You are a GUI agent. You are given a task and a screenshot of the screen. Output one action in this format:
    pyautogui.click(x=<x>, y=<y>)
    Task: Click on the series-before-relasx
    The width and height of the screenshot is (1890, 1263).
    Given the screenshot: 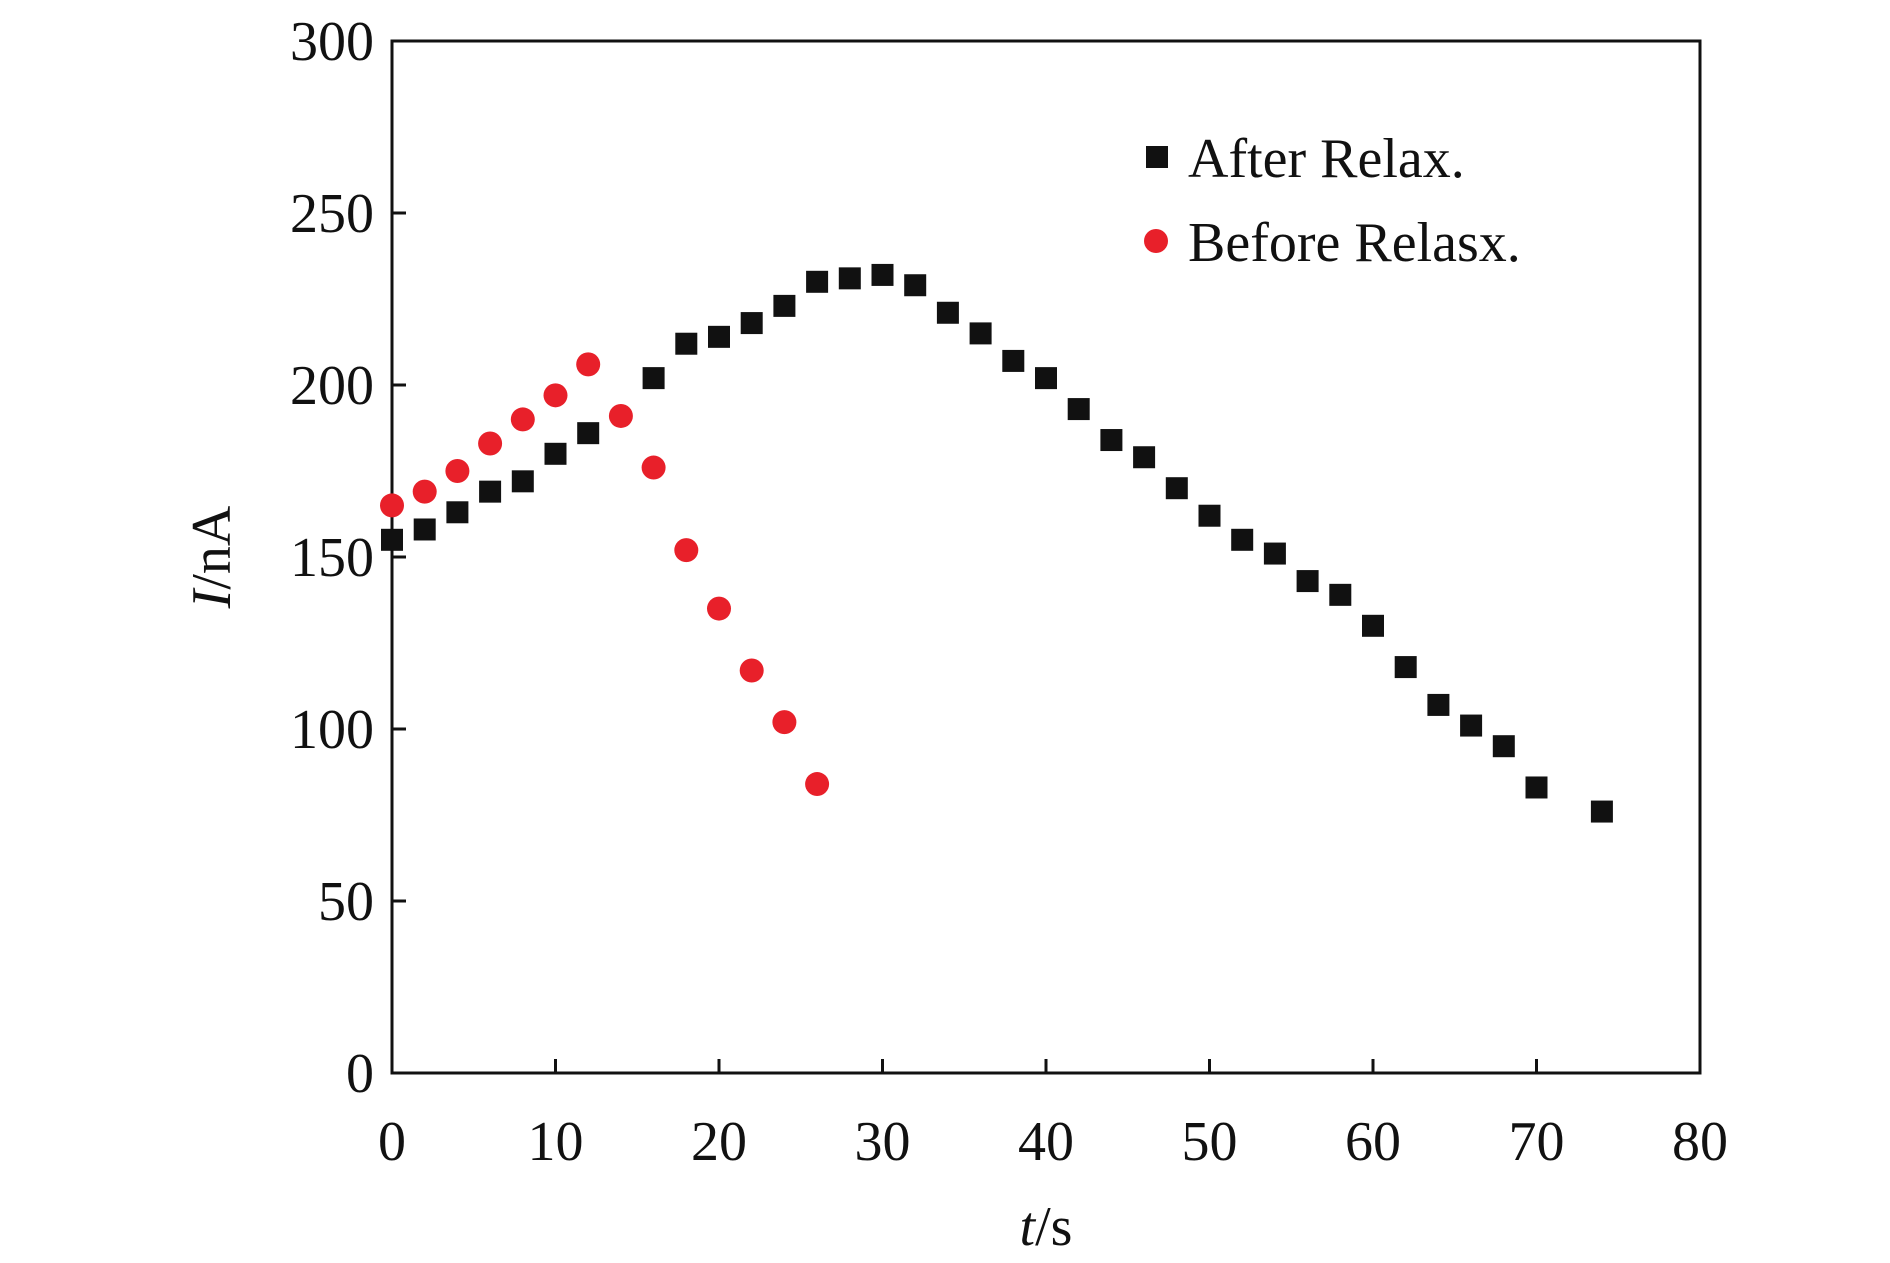 What is the action you would take?
    pyautogui.click(x=605, y=574)
    